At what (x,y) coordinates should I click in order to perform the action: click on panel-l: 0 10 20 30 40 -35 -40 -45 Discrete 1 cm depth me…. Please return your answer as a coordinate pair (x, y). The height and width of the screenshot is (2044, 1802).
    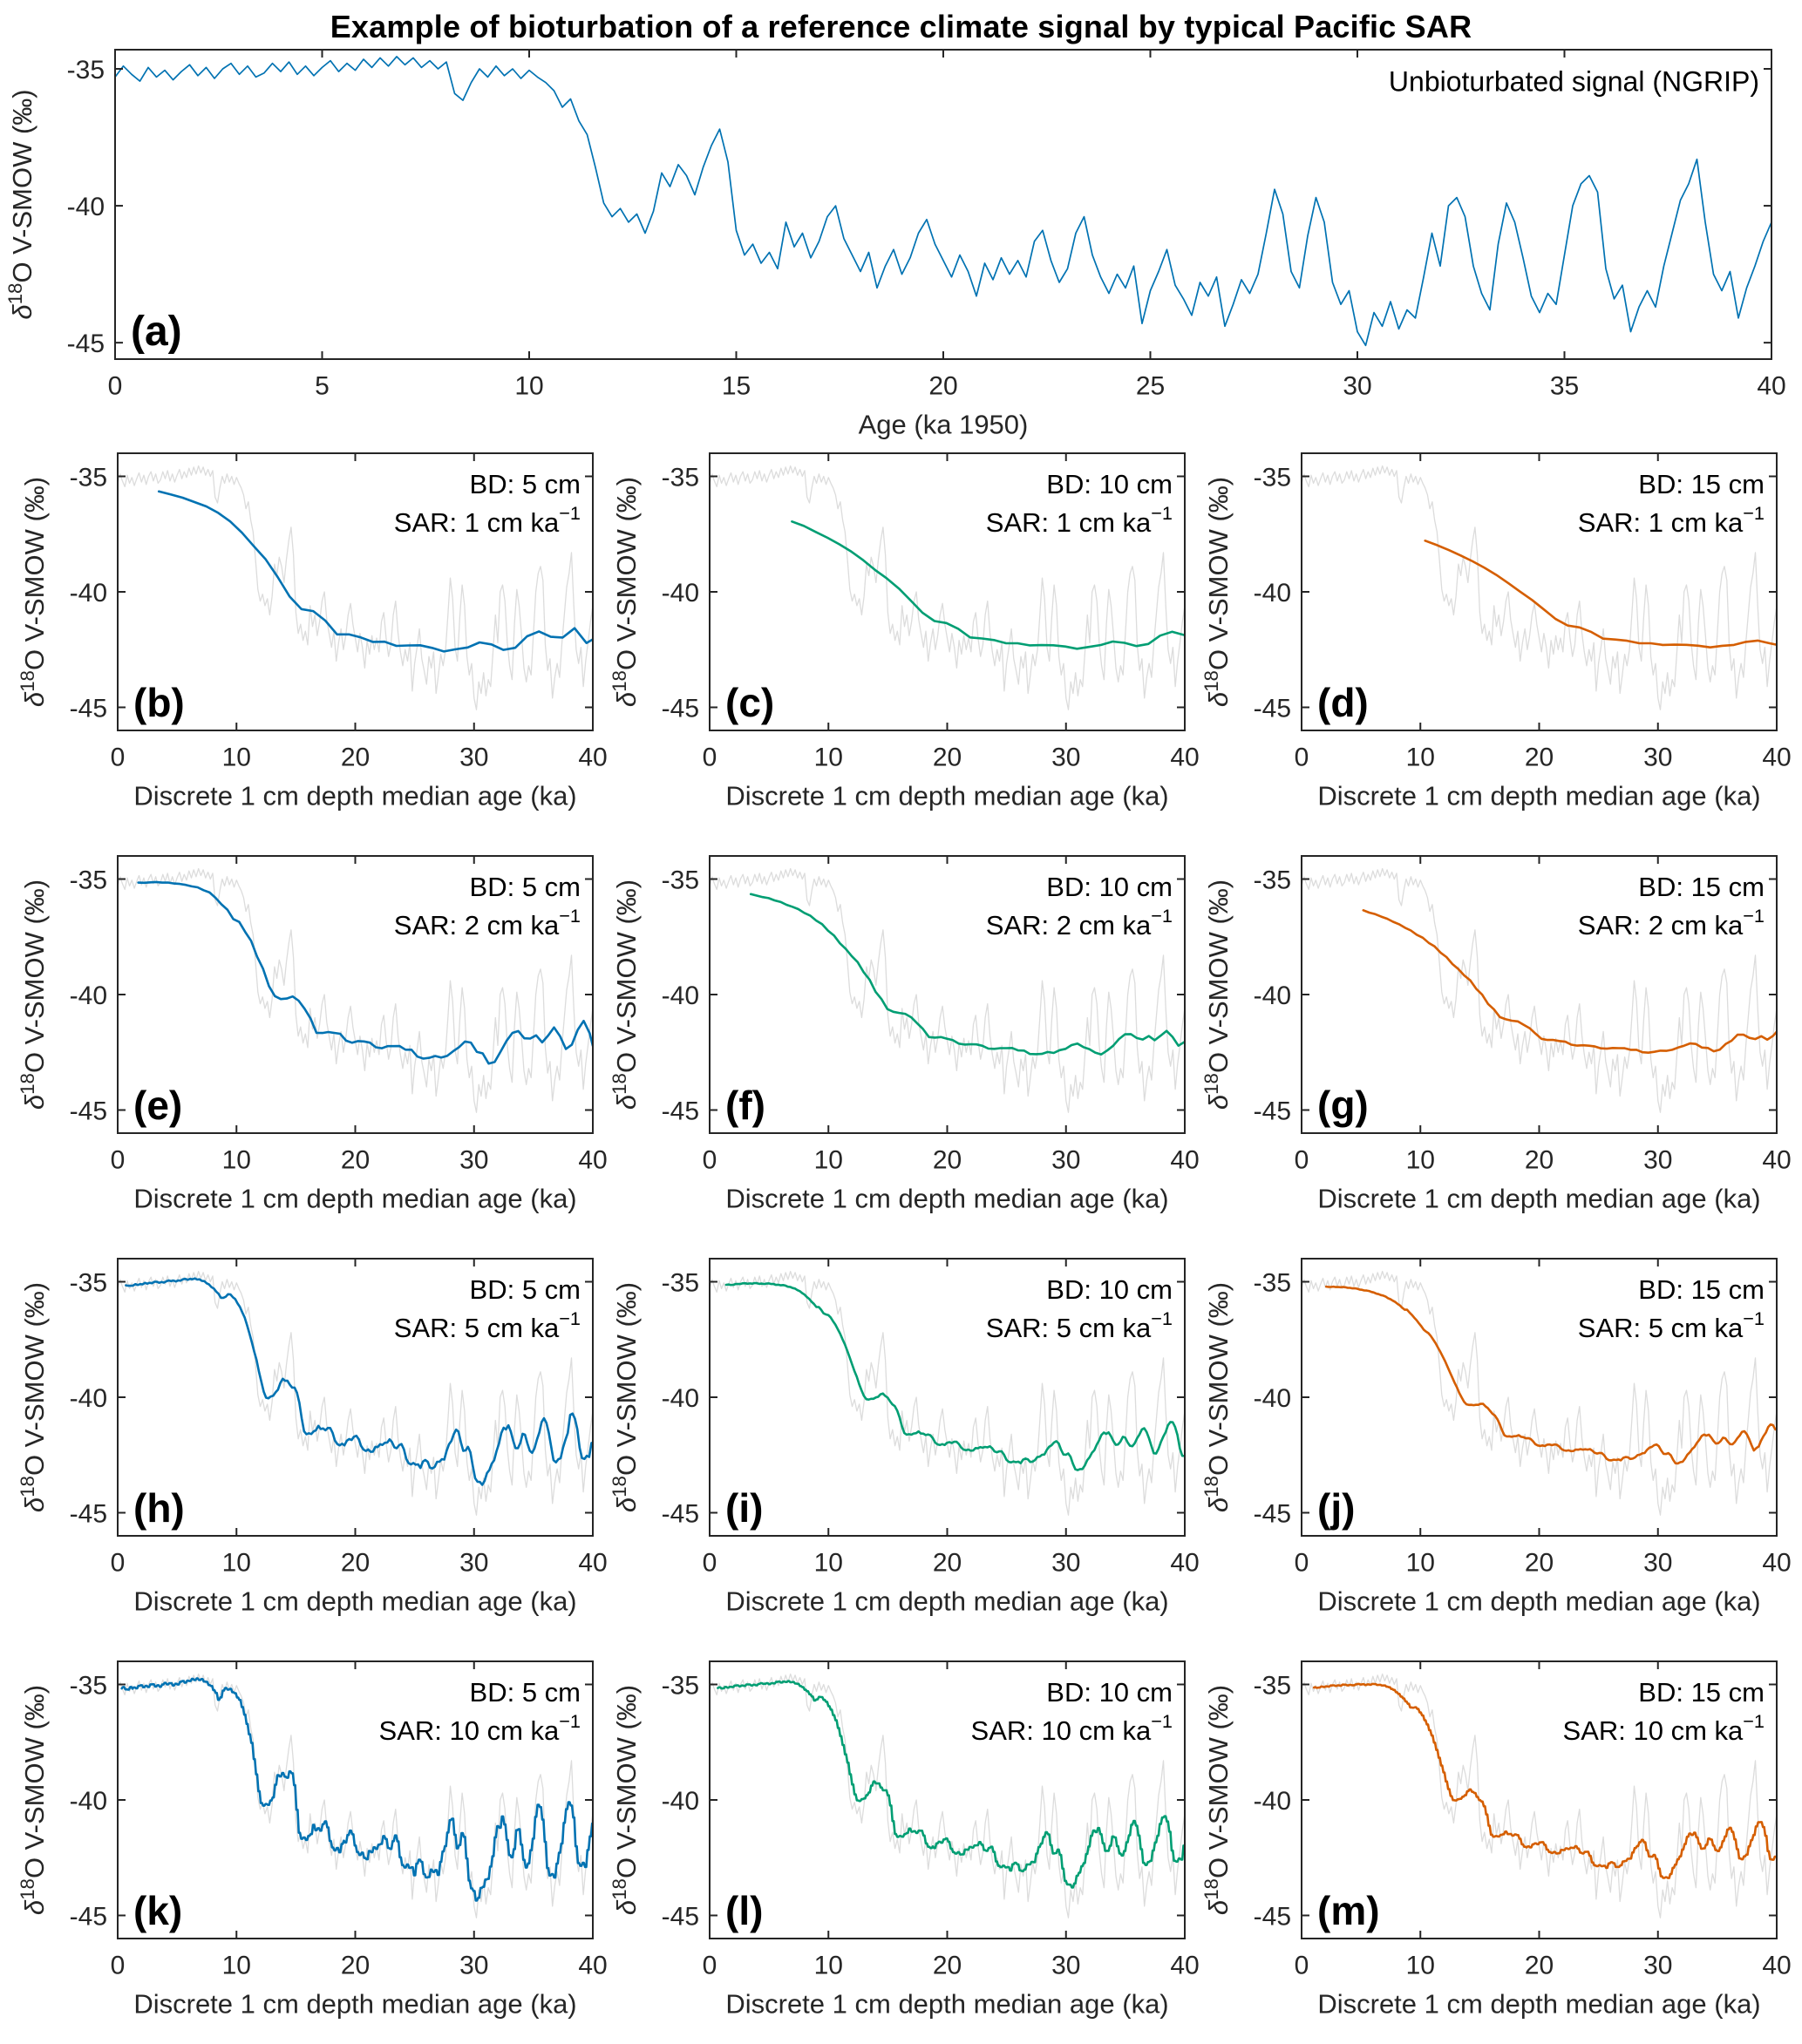
    Looking at the image, I should click on (897, 1844).